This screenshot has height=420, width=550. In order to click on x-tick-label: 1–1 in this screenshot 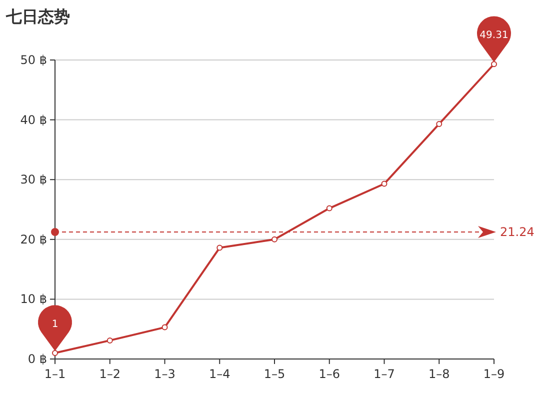, I will do `click(55, 374)`.